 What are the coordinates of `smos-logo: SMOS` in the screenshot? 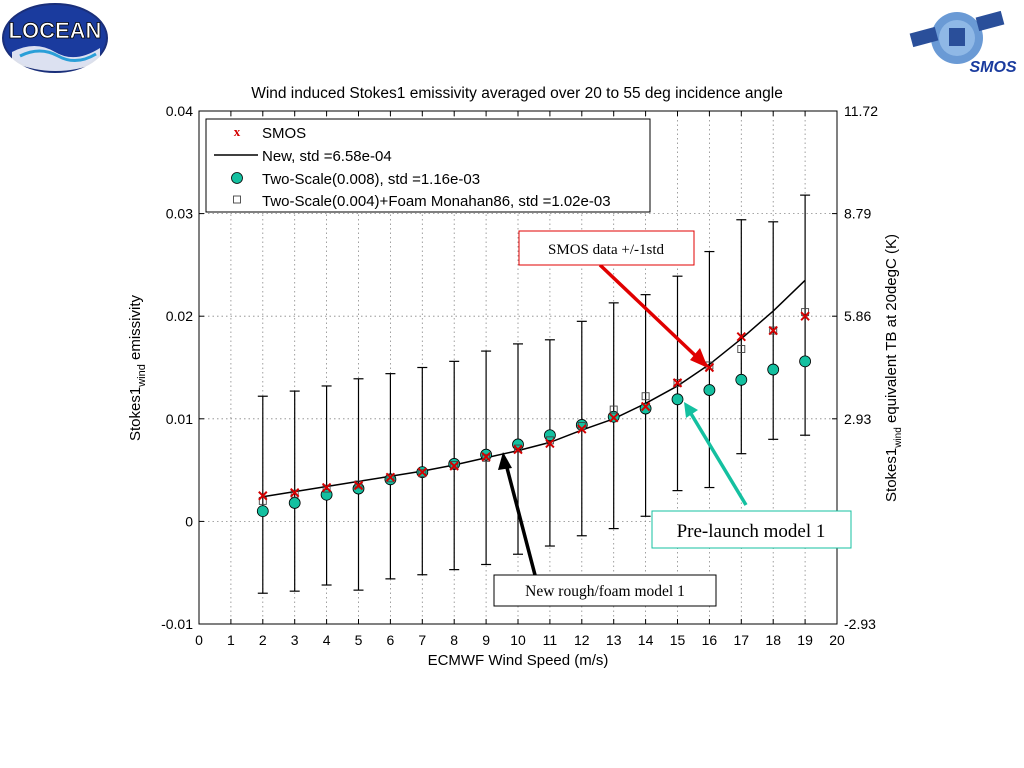 It's located at (963, 43).